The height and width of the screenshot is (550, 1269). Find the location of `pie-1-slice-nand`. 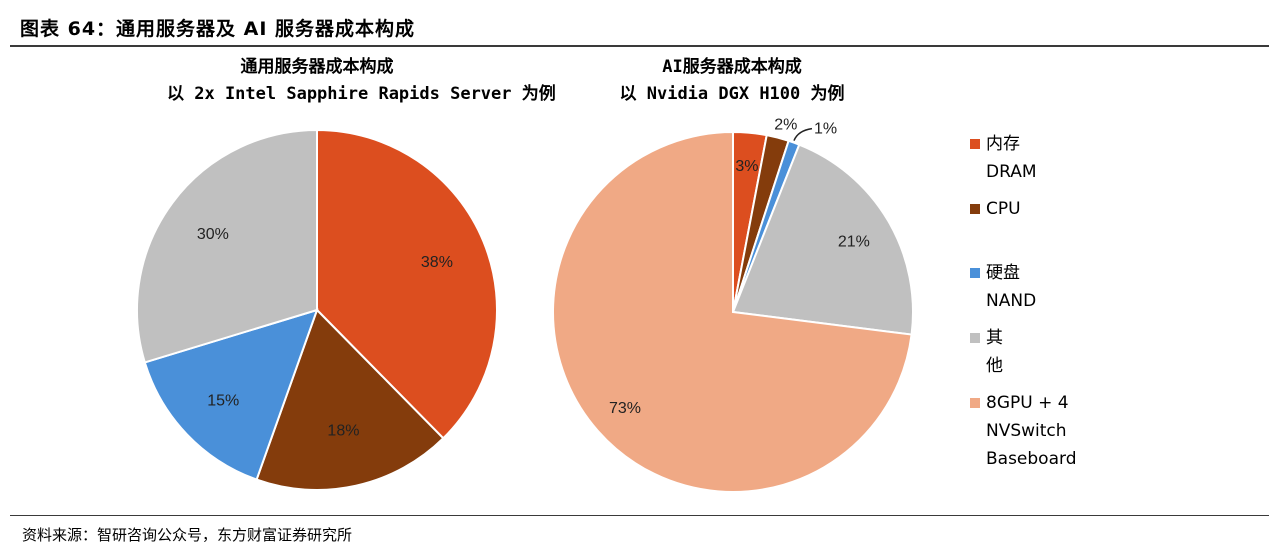

pie-1-slice-nand is located at coordinates (231, 394).